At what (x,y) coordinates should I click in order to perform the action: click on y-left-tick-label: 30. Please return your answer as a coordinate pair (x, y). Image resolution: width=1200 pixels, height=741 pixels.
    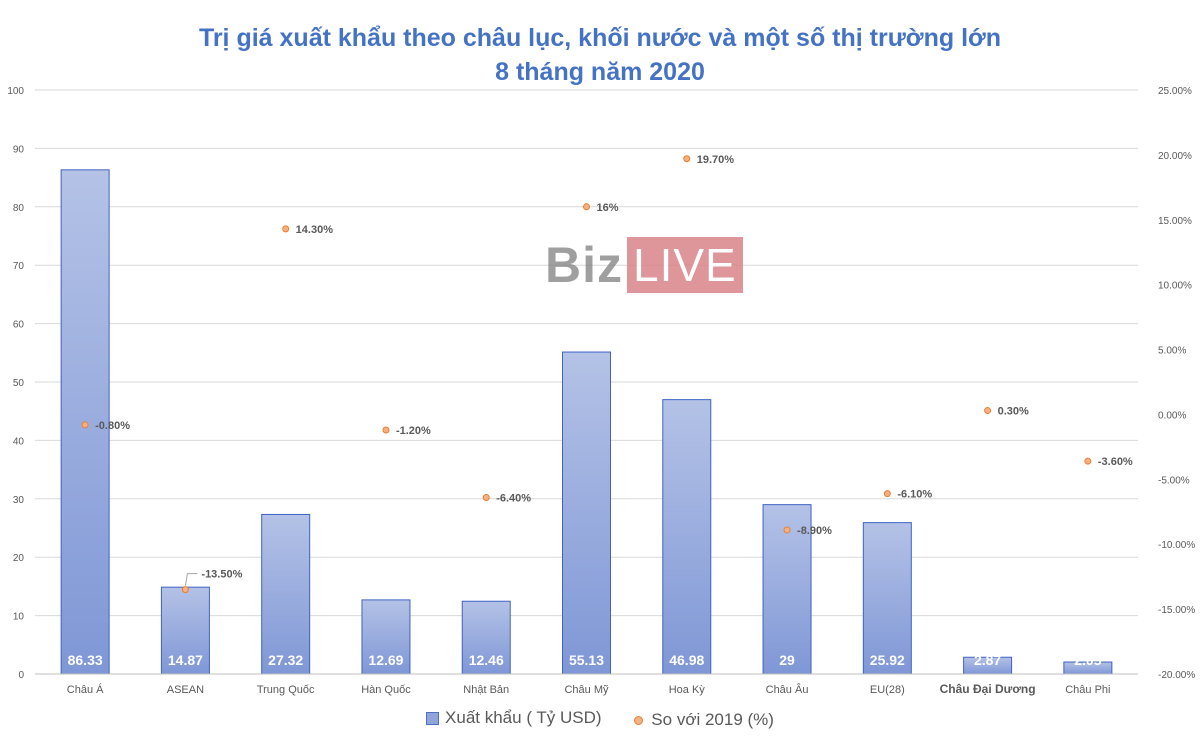
    Looking at the image, I should click on (19, 500).